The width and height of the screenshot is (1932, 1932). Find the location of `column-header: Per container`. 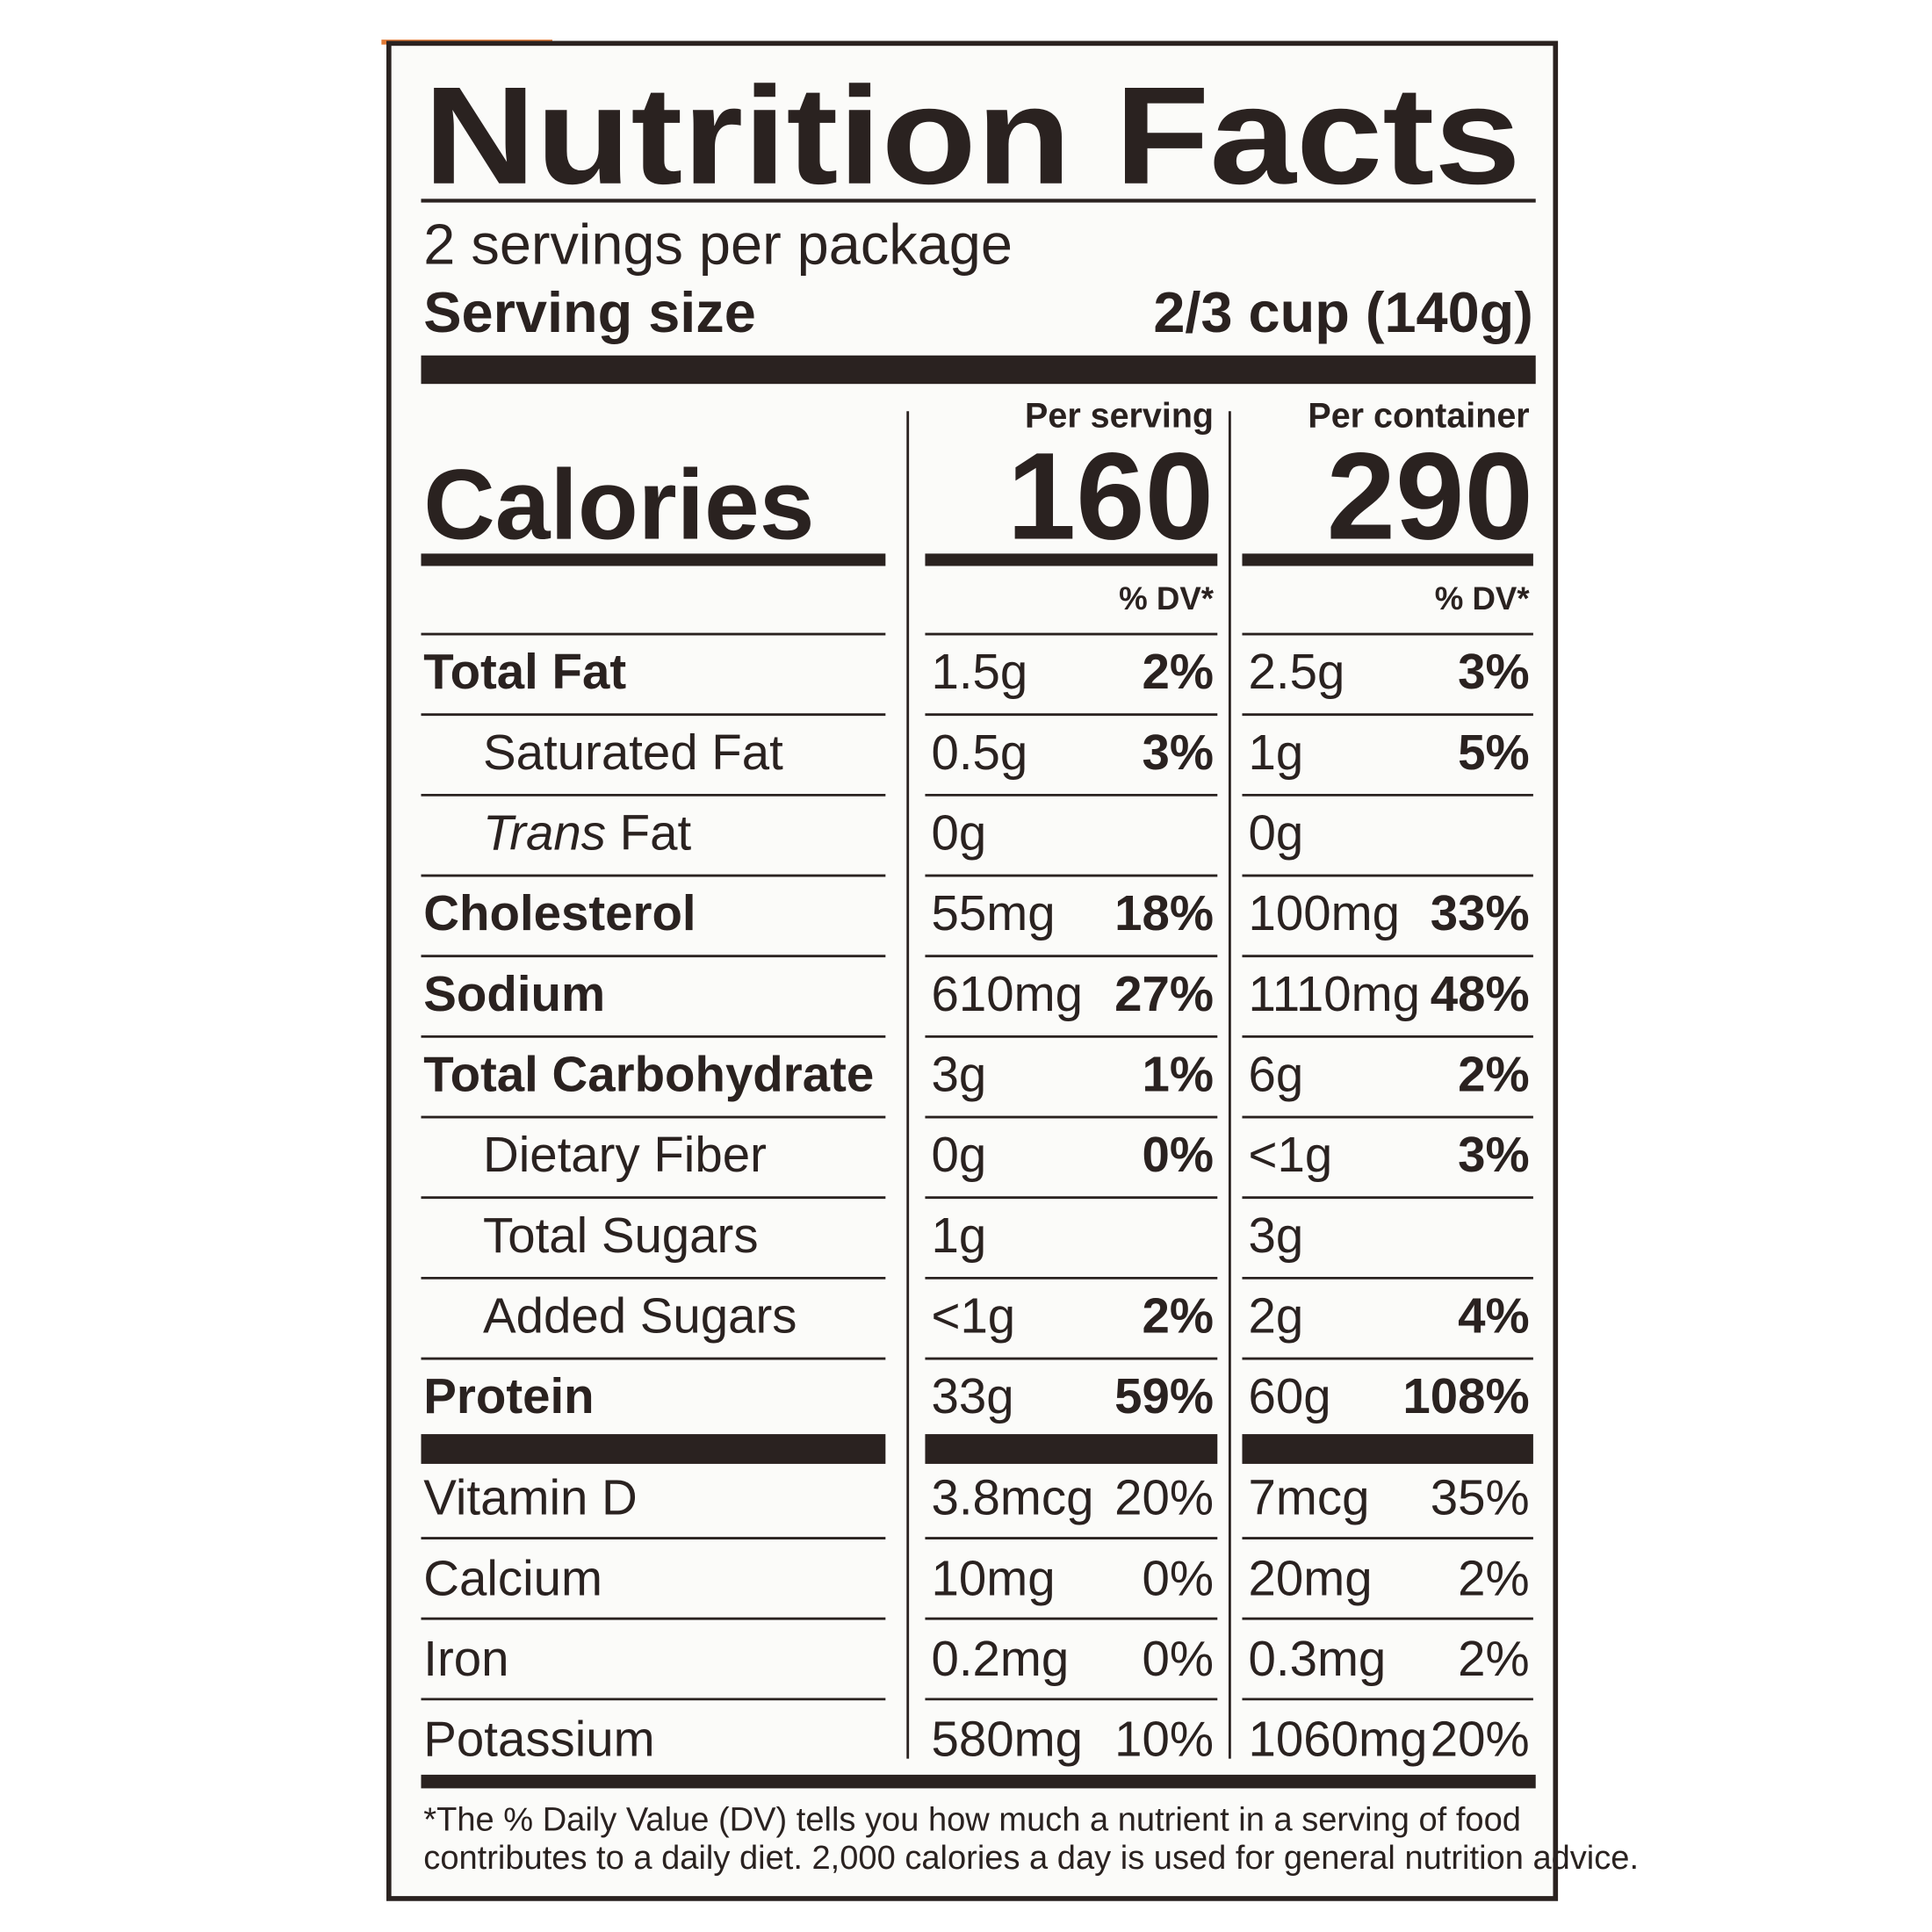

column-header: Per container is located at coordinates (1419, 417).